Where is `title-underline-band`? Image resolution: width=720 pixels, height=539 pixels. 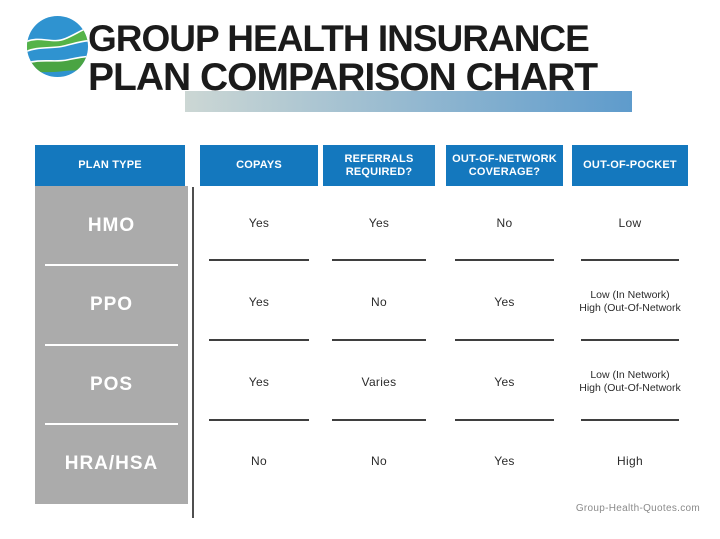
title-underline-band is located at coordinates (408, 101).